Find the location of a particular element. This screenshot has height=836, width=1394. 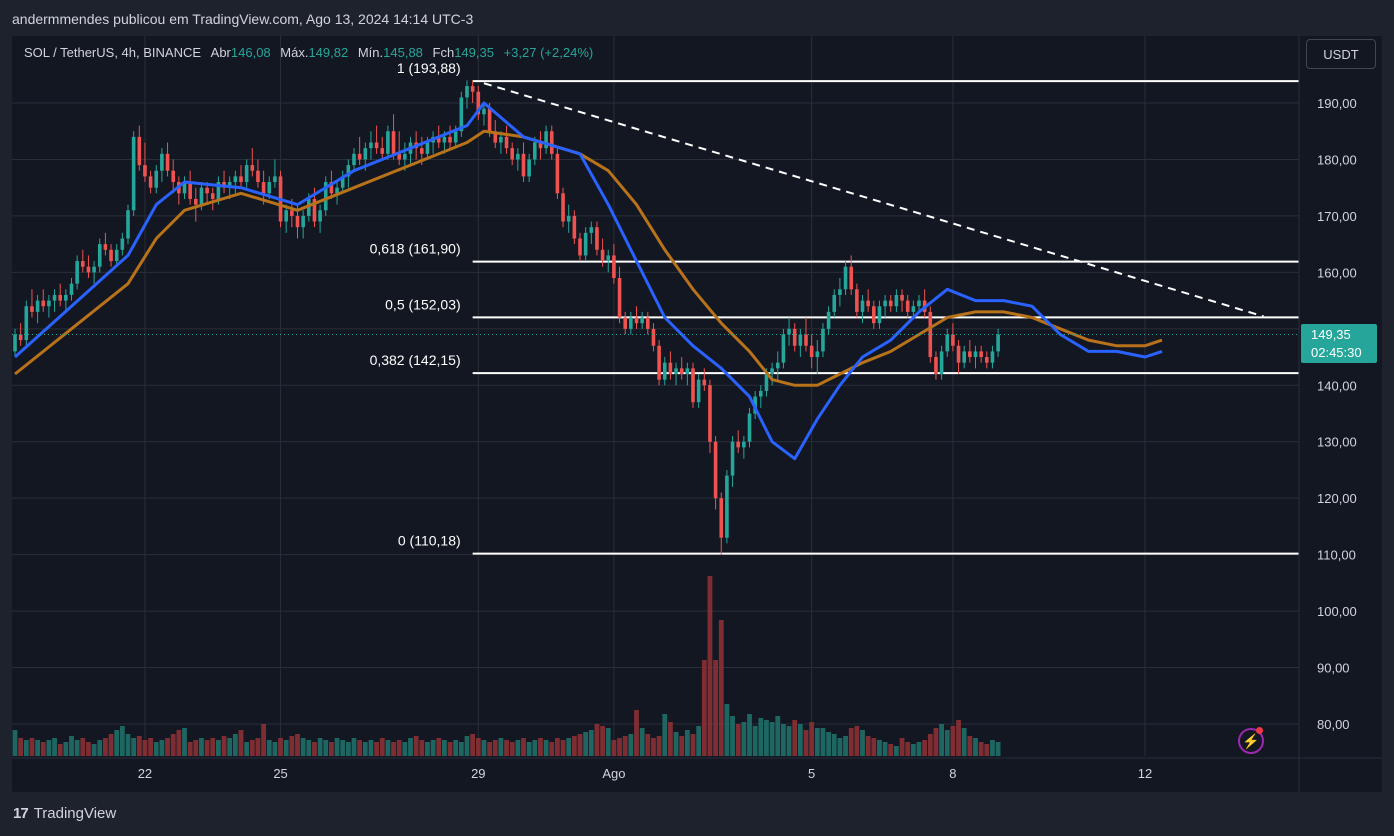

currency-button: USDT is located at coordinates (1341, 54).